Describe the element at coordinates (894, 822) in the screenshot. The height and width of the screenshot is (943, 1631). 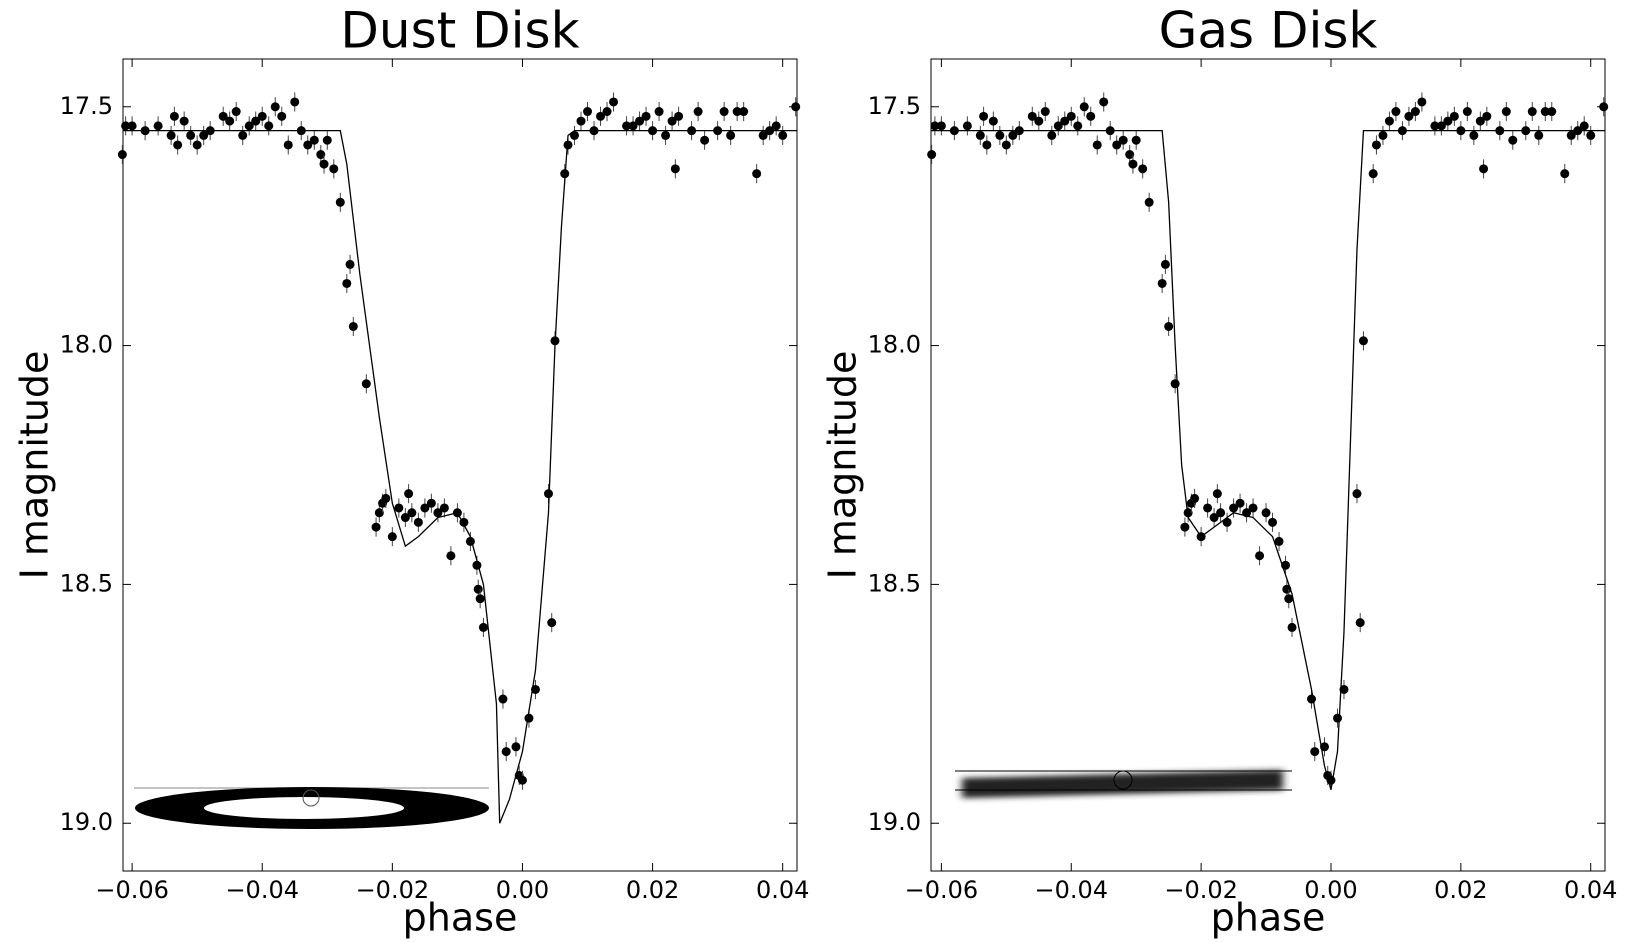
I see `y-tick-label: 19.0` at that location.